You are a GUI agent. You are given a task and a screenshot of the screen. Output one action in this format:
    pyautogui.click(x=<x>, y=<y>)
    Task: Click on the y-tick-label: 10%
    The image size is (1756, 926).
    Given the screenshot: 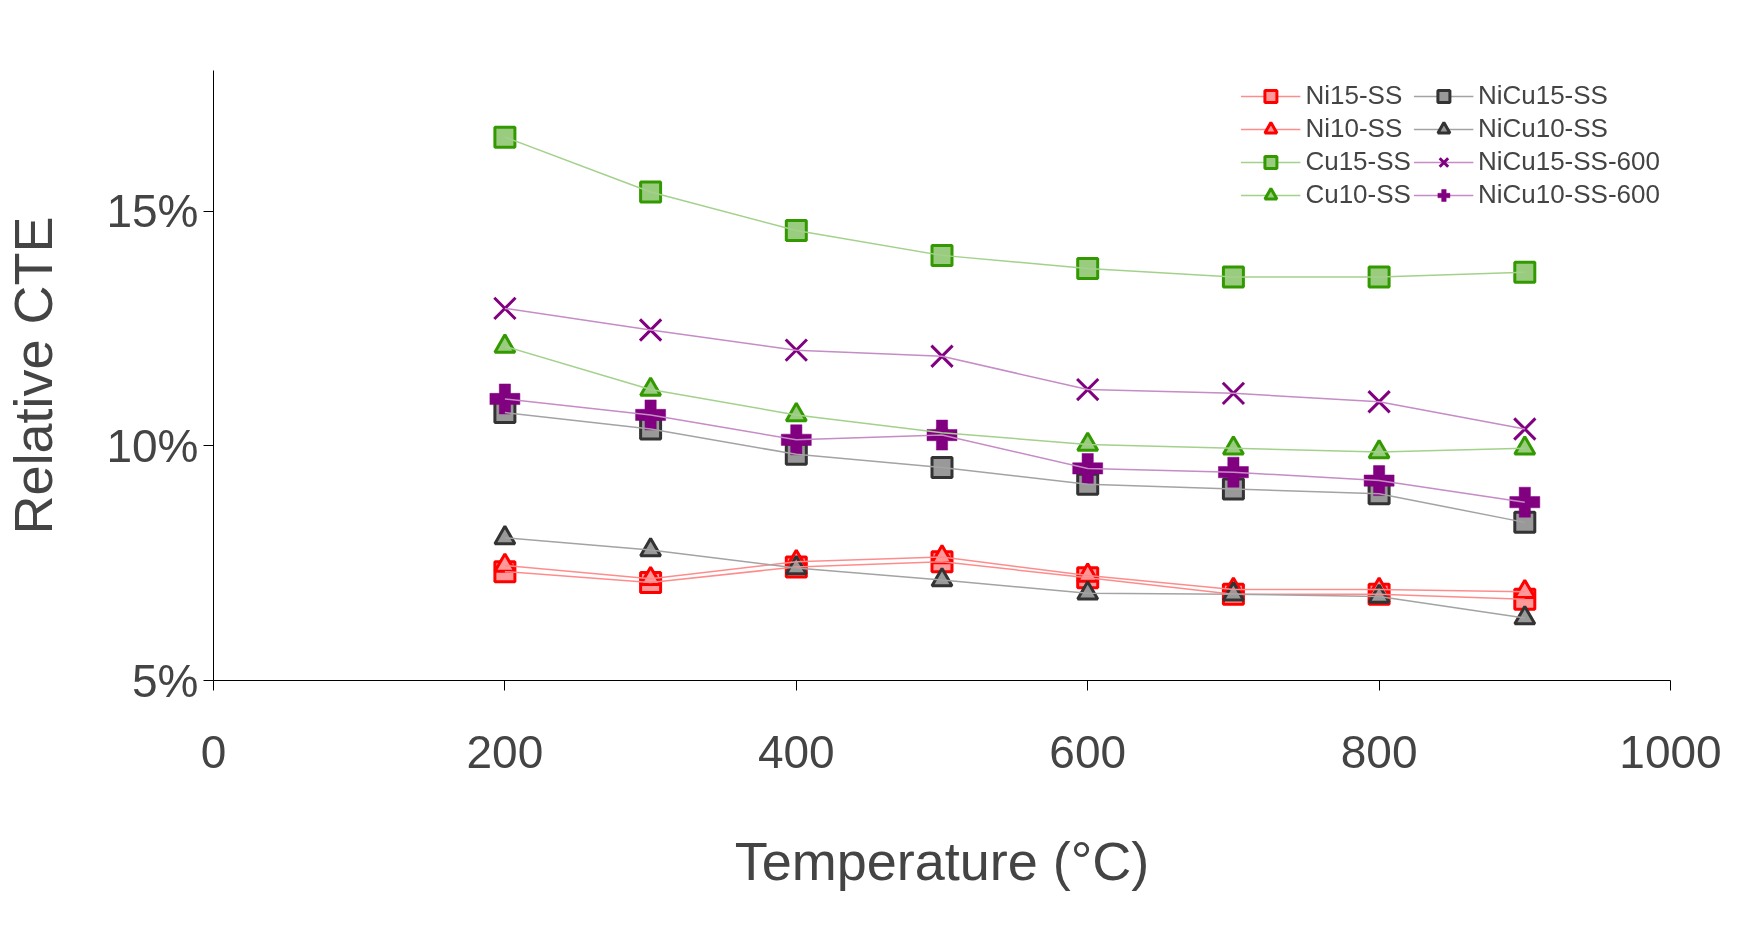 What is the action you would take?
    pyautogui.click(x=152, y=445)
    